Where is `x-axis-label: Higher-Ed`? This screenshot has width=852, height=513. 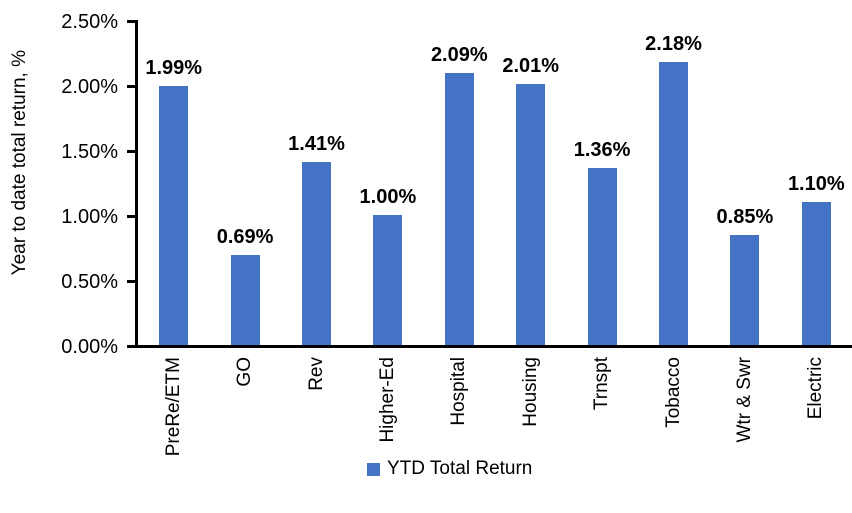 x-axis-label: Higher-Ed is located at coordinates (387, 400).